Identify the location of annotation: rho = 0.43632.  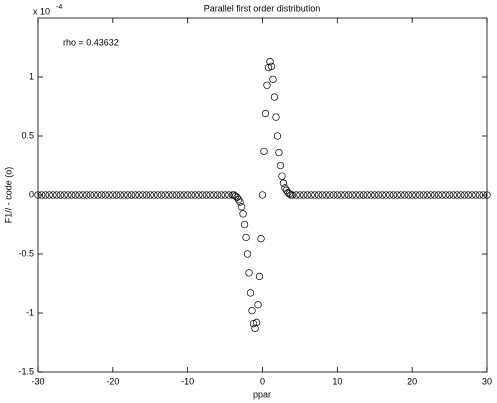
(91, 42).